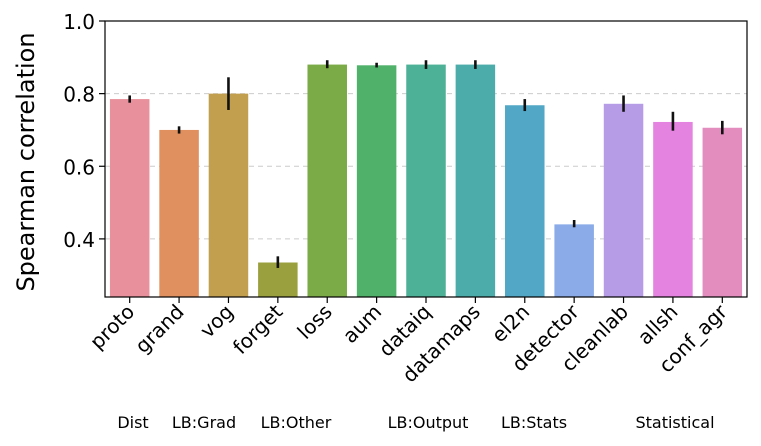 Image resolution: width=761 pixels, height=446 pixels. I want to click on y-tick-label: 0.4, so click(79, 240).